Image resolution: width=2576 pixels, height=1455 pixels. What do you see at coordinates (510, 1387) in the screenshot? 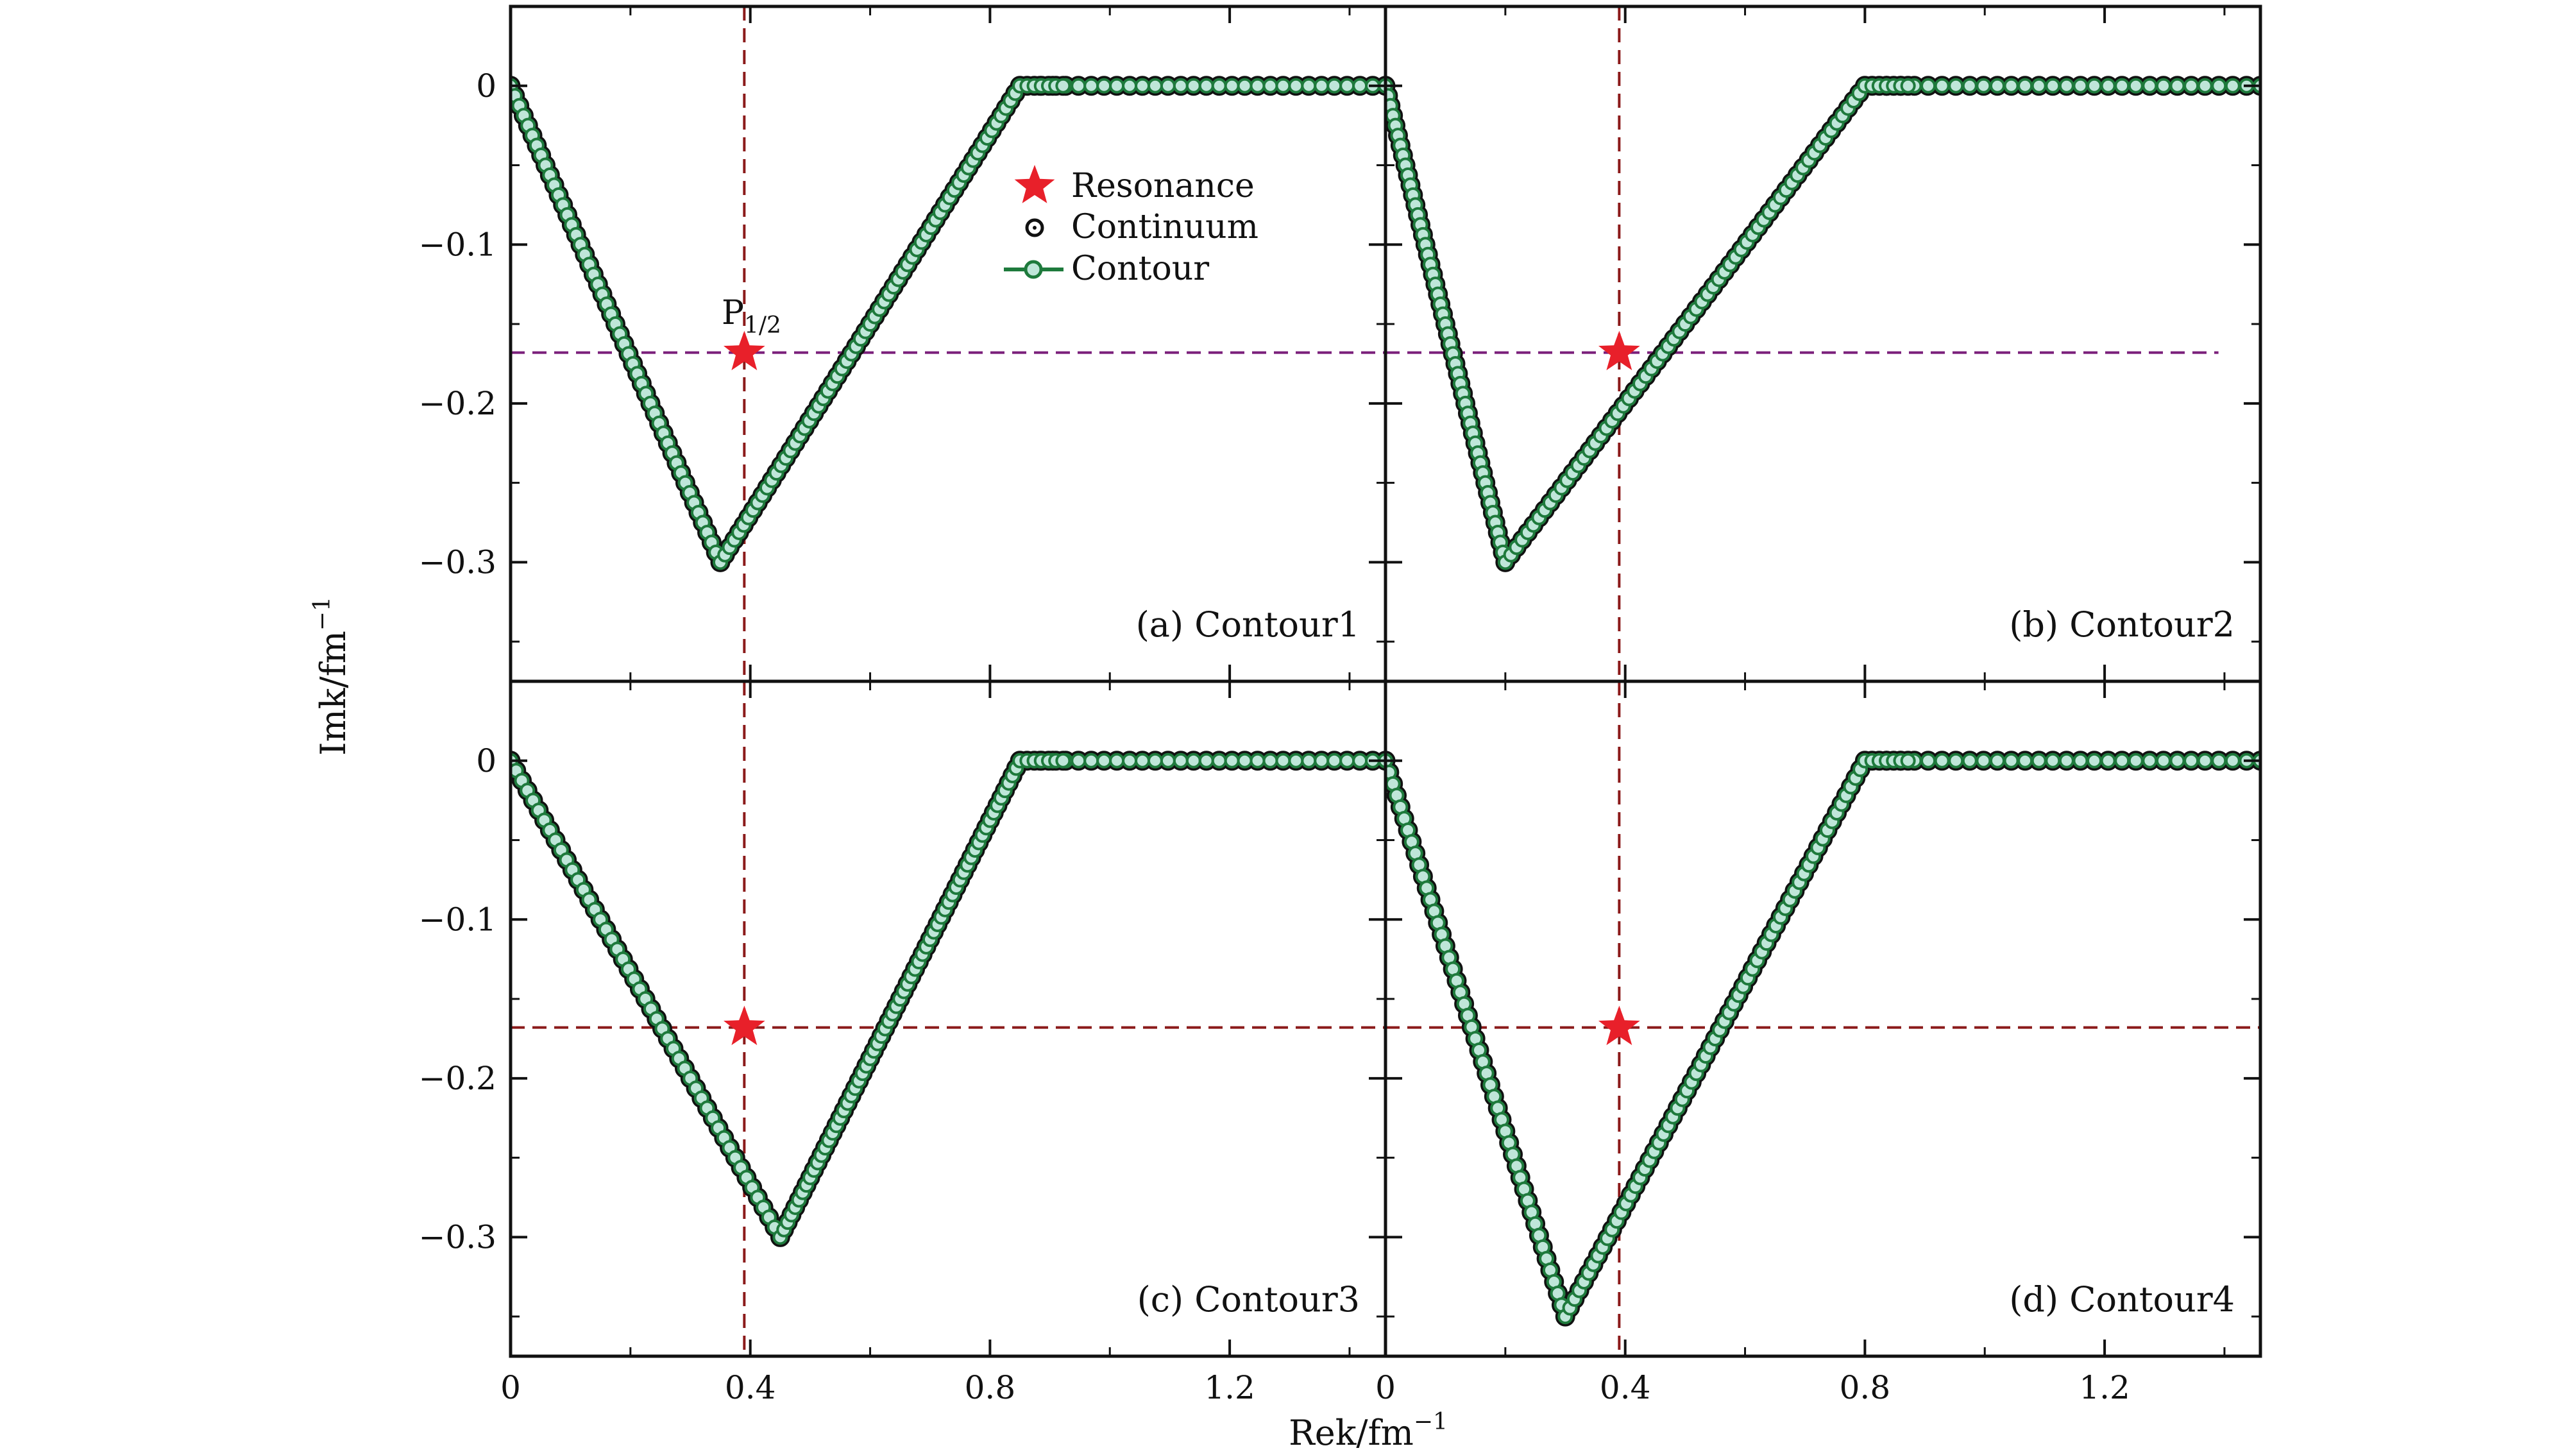
I see `x-tick-label: 0` at bounding box center [510, 1387].